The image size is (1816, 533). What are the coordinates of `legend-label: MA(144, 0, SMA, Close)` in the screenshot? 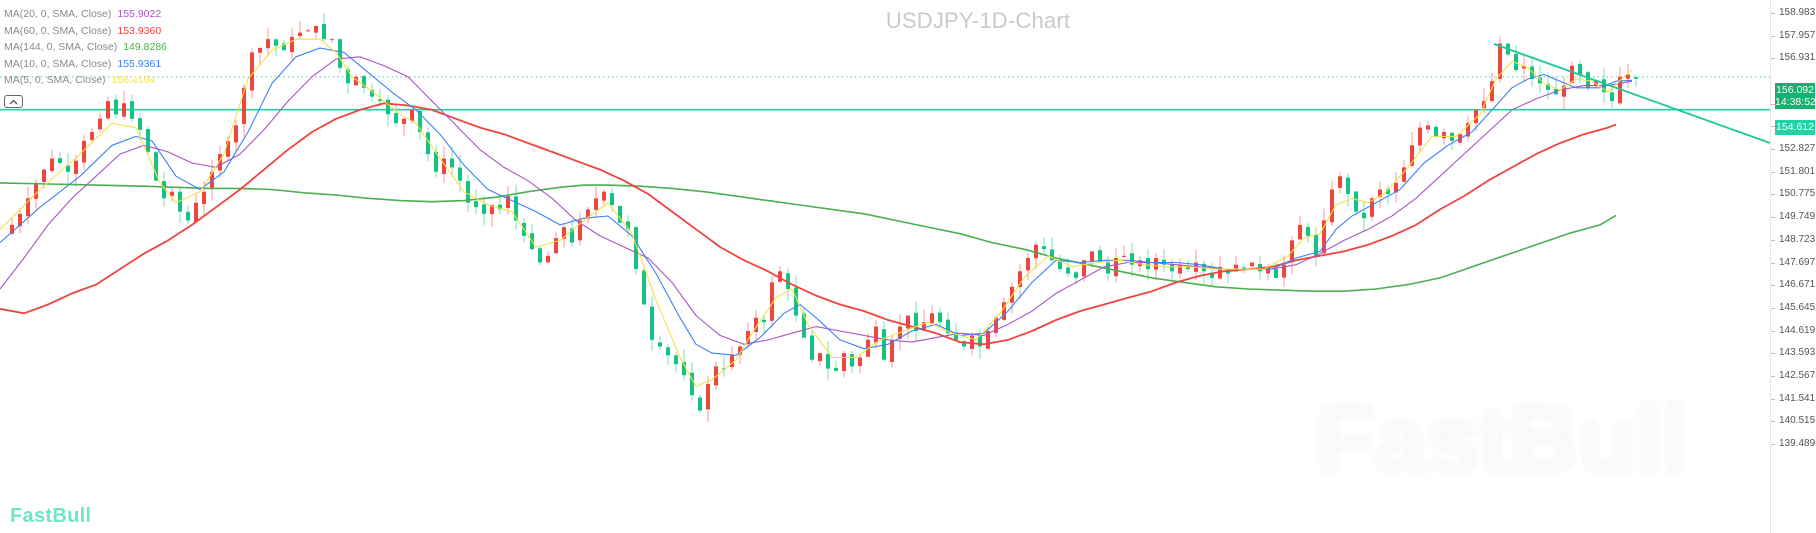 It's located at (61, 47).